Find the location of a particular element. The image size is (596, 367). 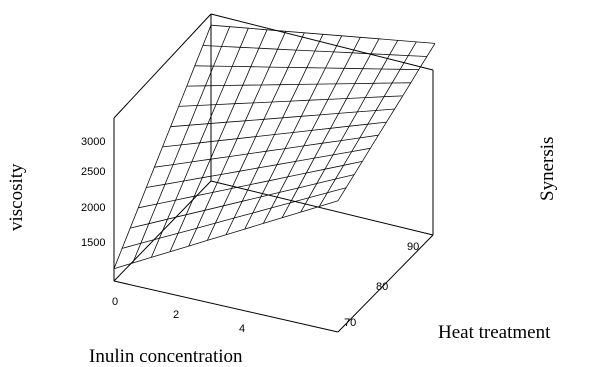

z-tick-label: 2000 is located at coordinates (93, 208).